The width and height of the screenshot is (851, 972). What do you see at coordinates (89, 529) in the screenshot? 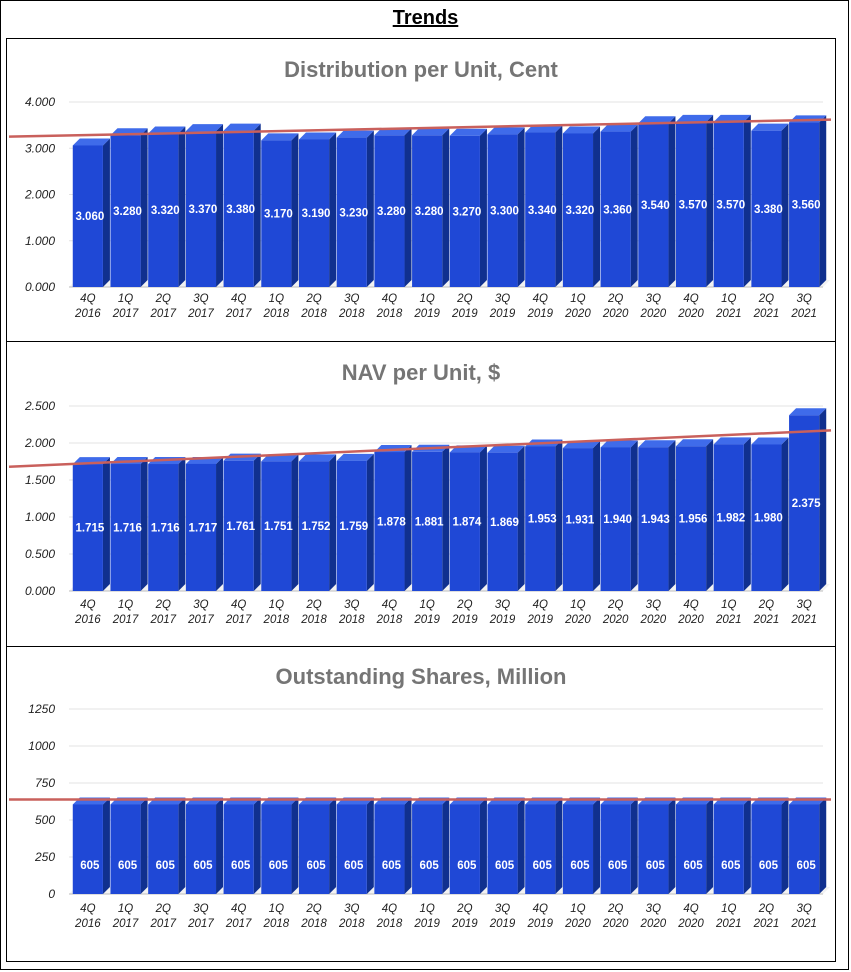
I see `data-label: 1.715` at bounding box center [89, 529].